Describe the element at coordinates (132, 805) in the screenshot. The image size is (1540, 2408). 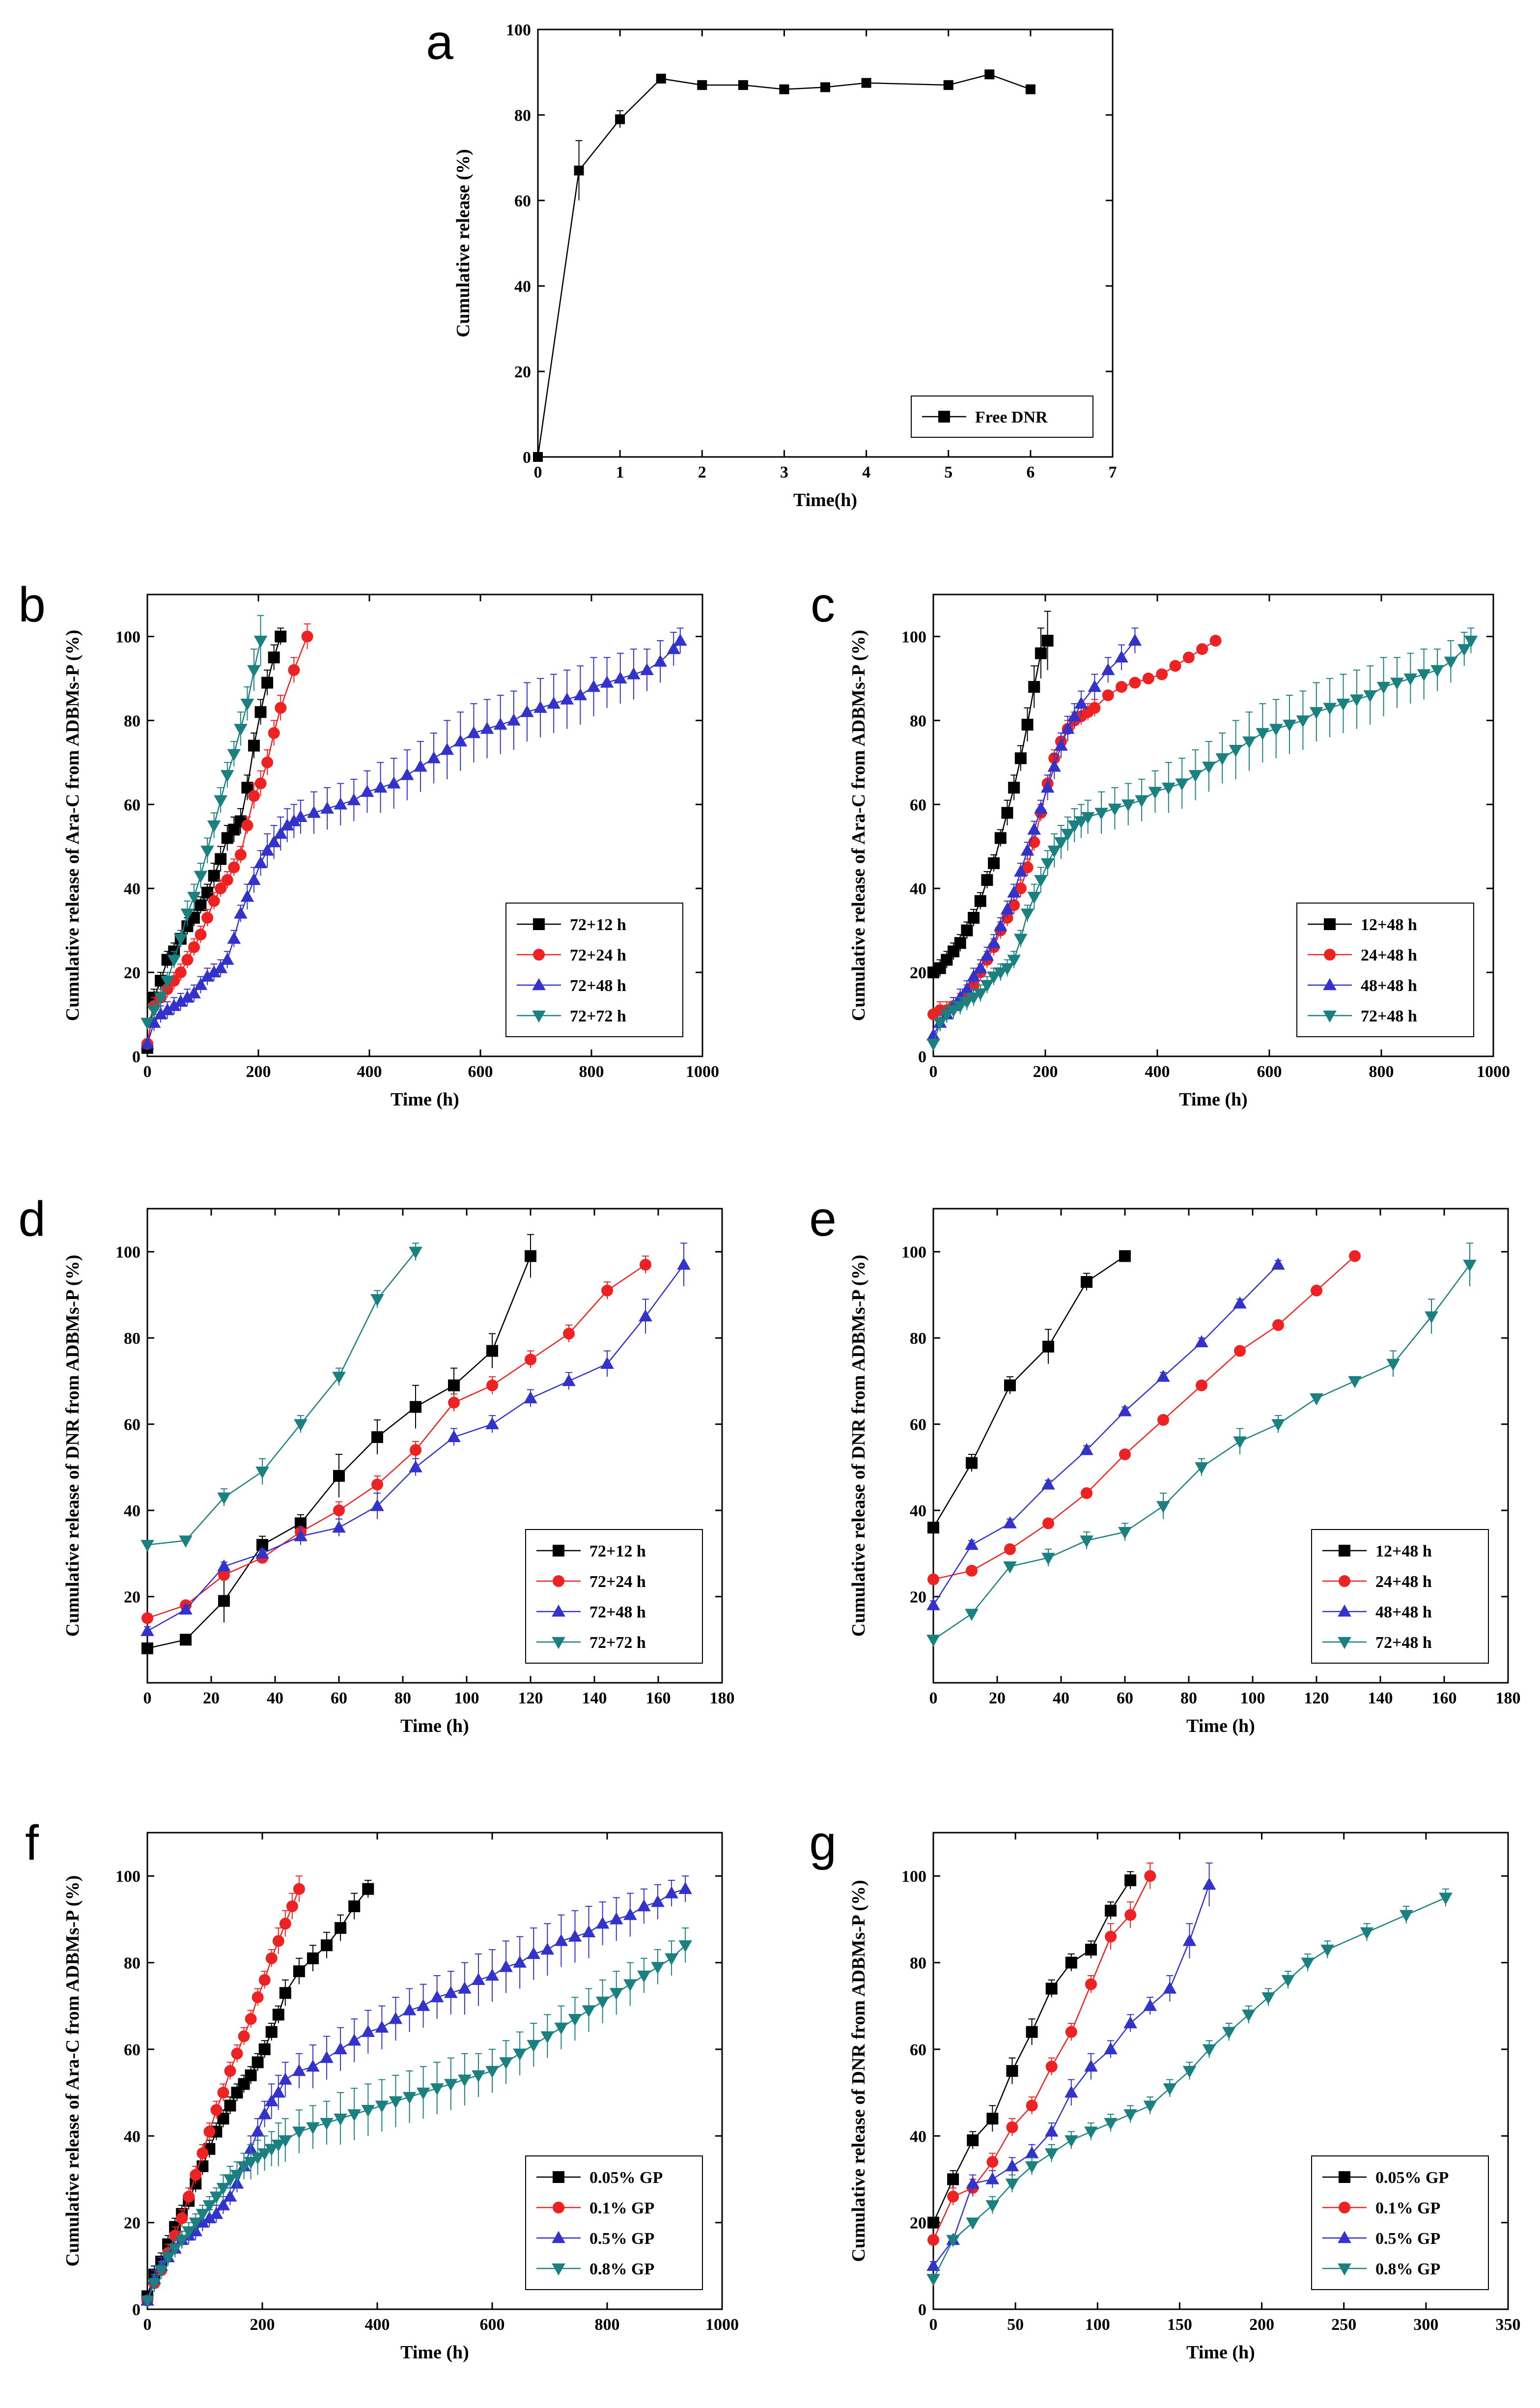
I see `y-tick-label: 60` at that location.